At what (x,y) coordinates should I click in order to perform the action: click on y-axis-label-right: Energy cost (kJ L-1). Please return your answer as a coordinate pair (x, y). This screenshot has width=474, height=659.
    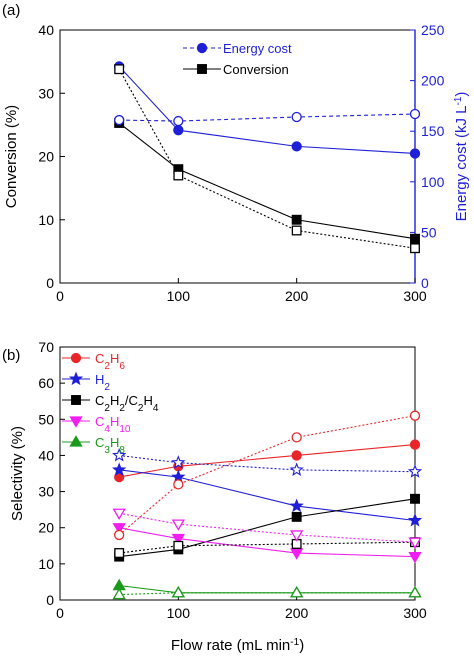
    Looking at the image, I should click on (462, 157).